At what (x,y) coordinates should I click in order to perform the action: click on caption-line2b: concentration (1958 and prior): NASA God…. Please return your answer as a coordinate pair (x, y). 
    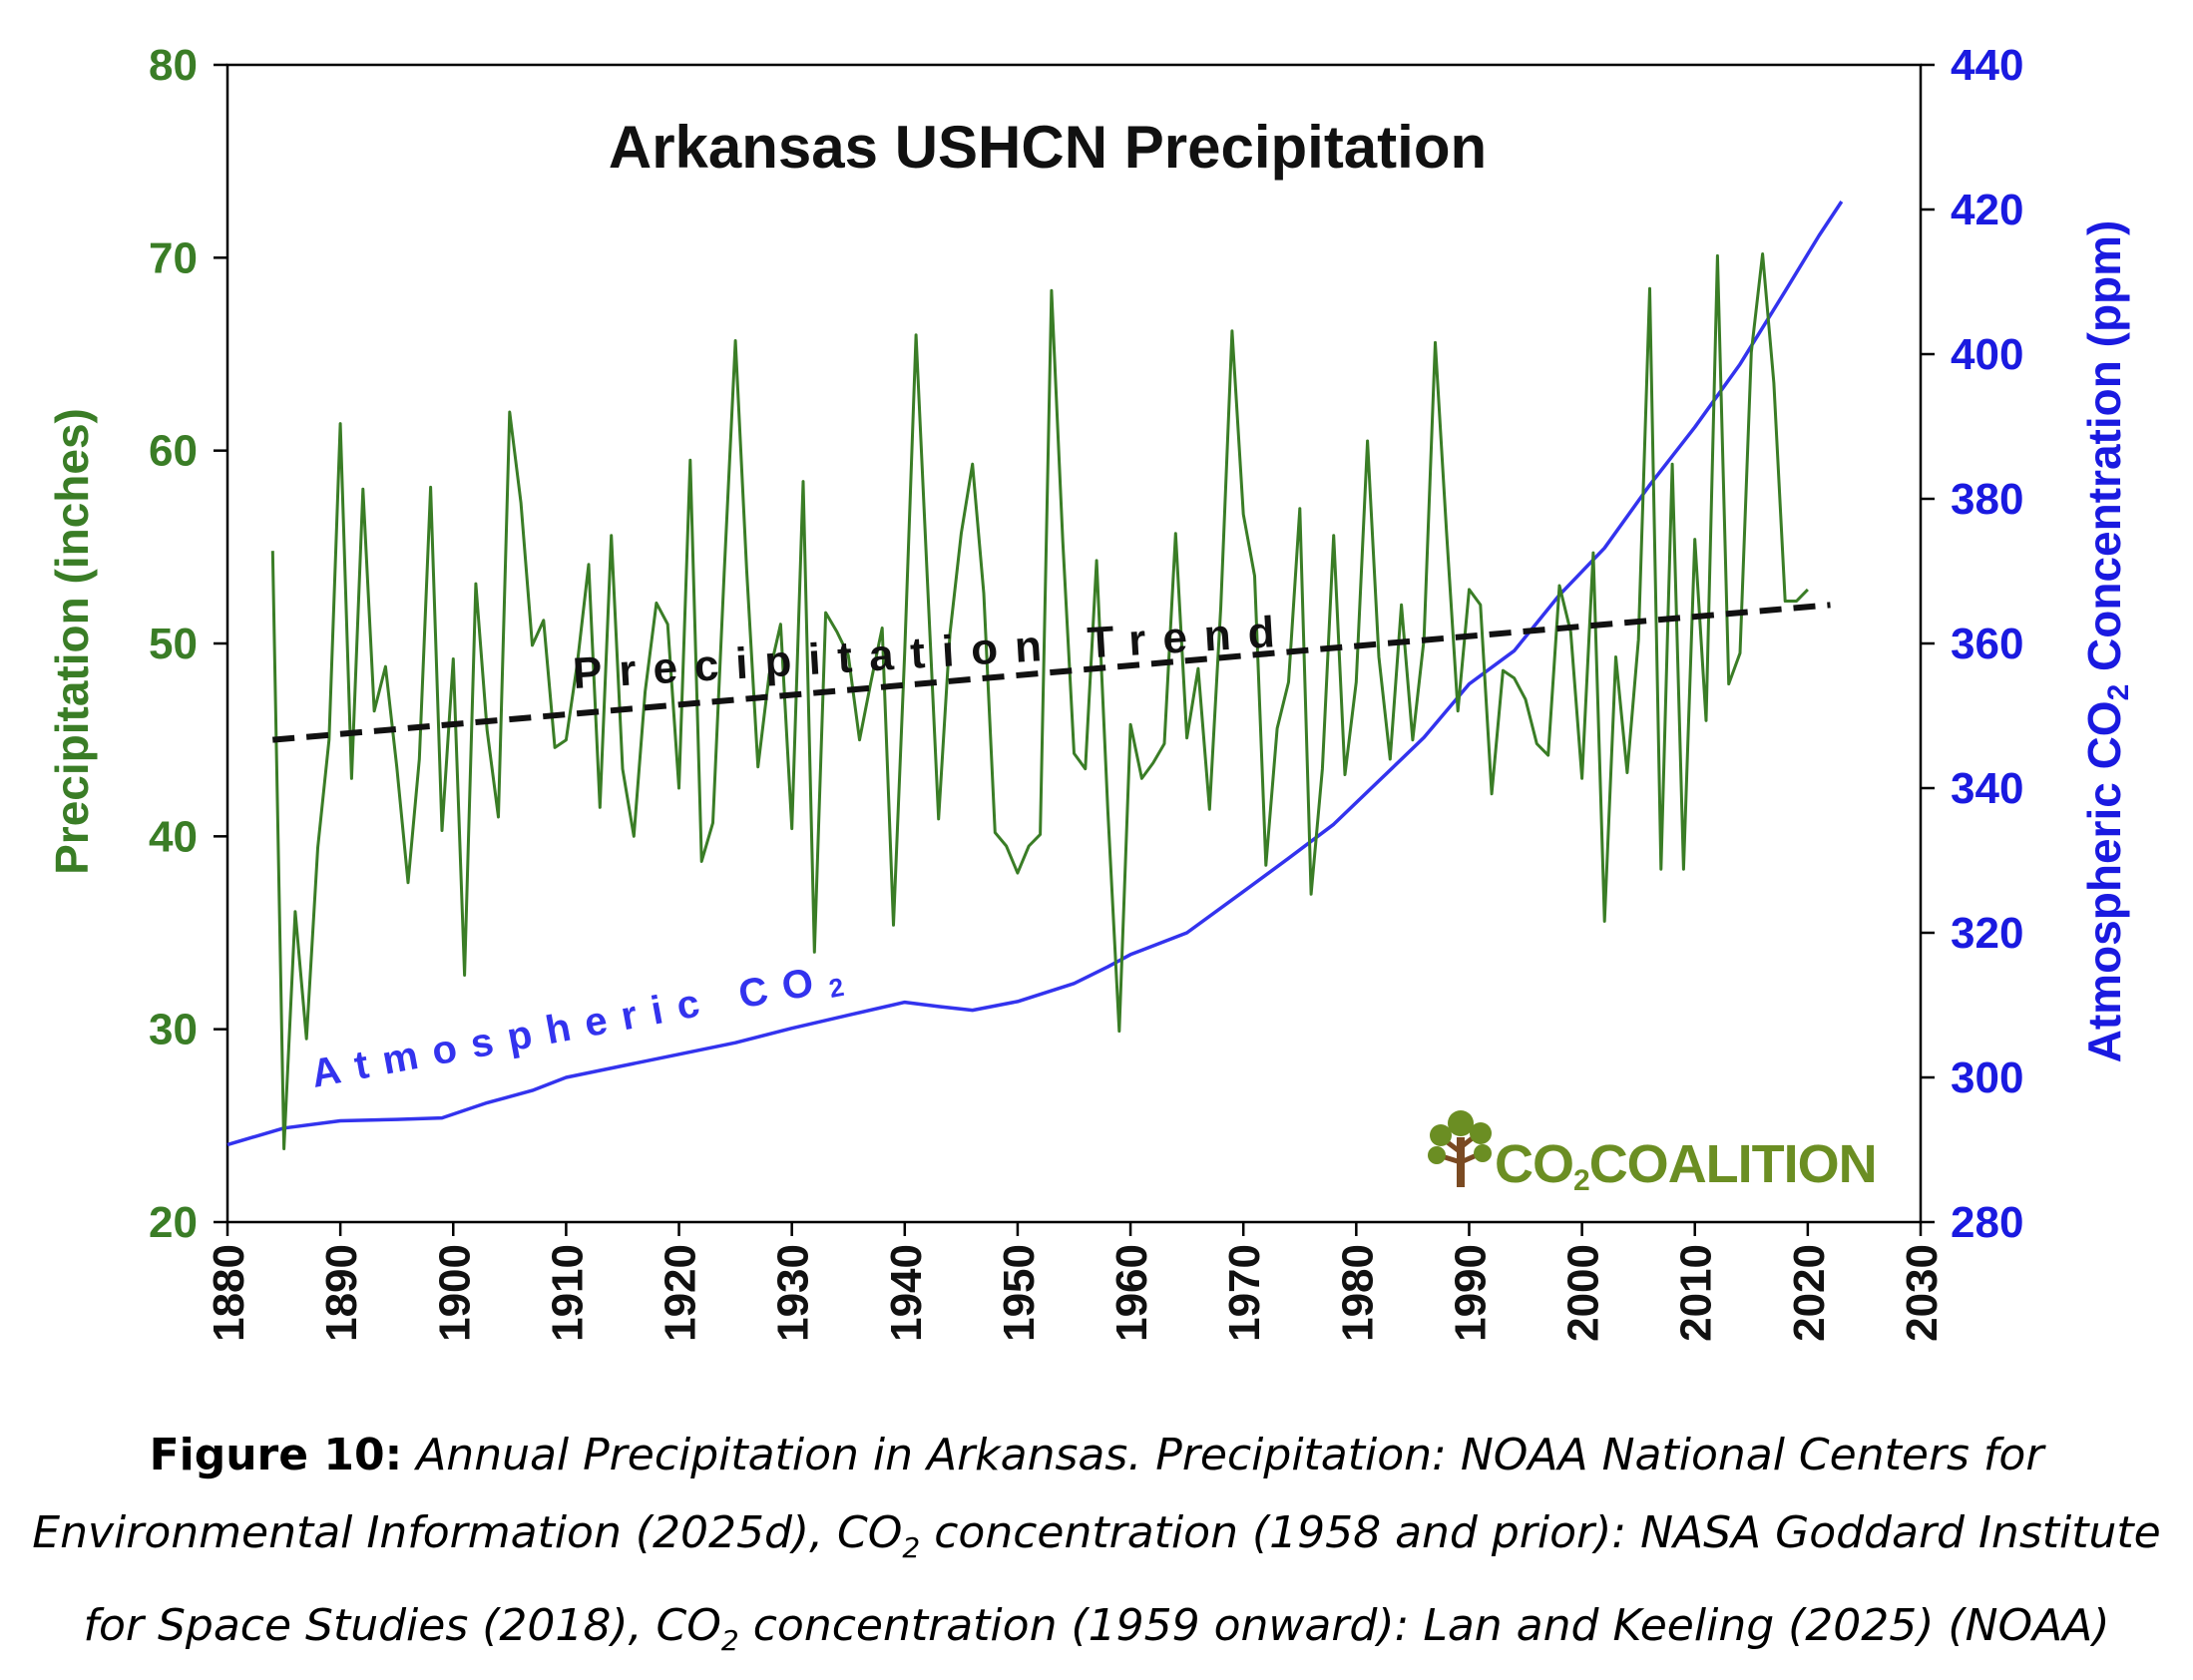
    Looking at the image, I should click on (1540, 1532).